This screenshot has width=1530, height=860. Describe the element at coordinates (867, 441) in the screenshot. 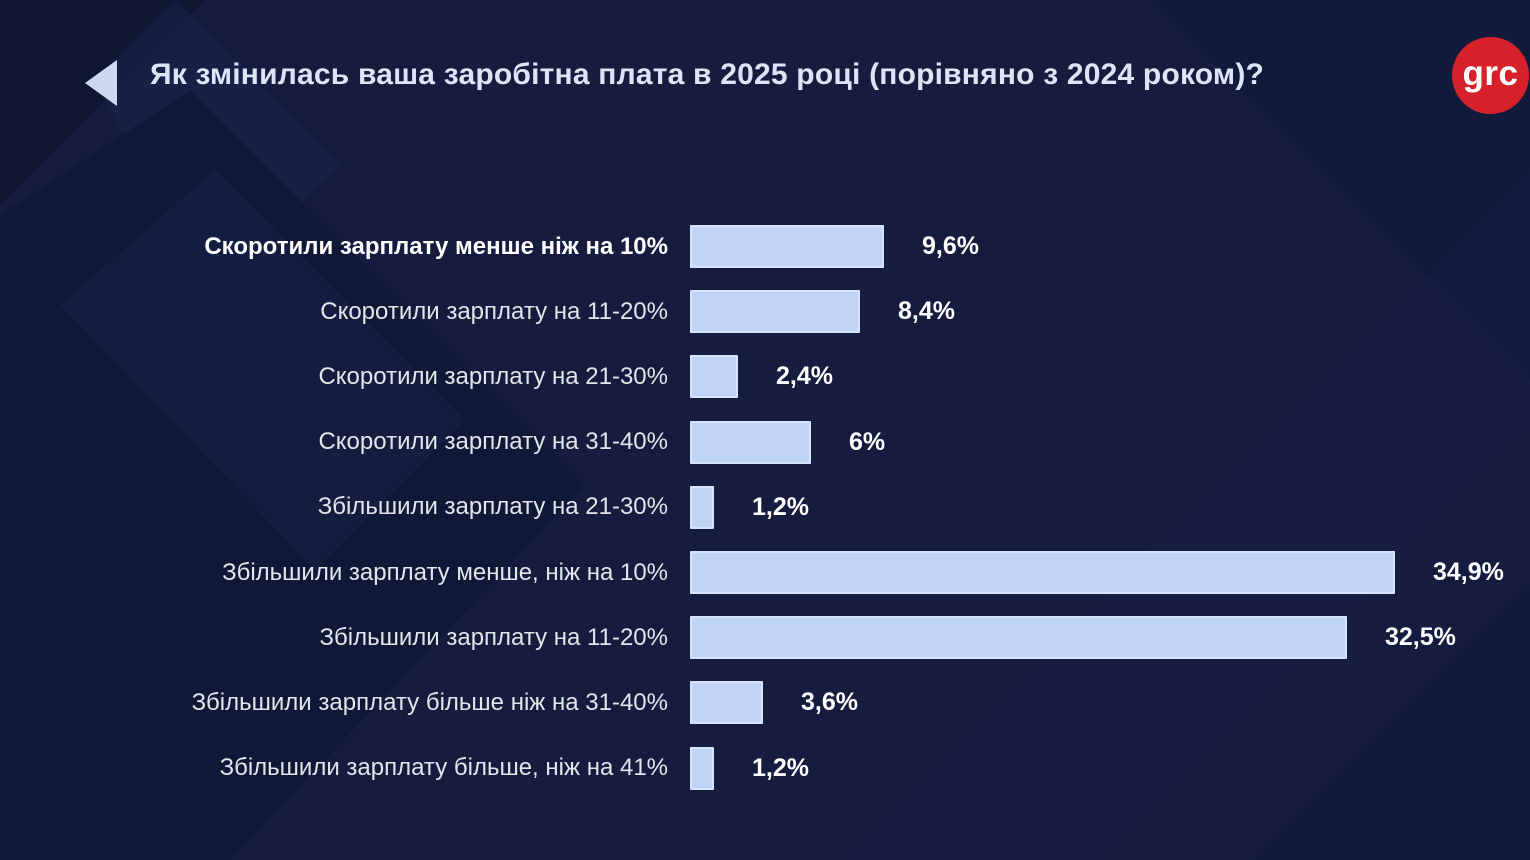

I see `value-label: 6%` at that location.